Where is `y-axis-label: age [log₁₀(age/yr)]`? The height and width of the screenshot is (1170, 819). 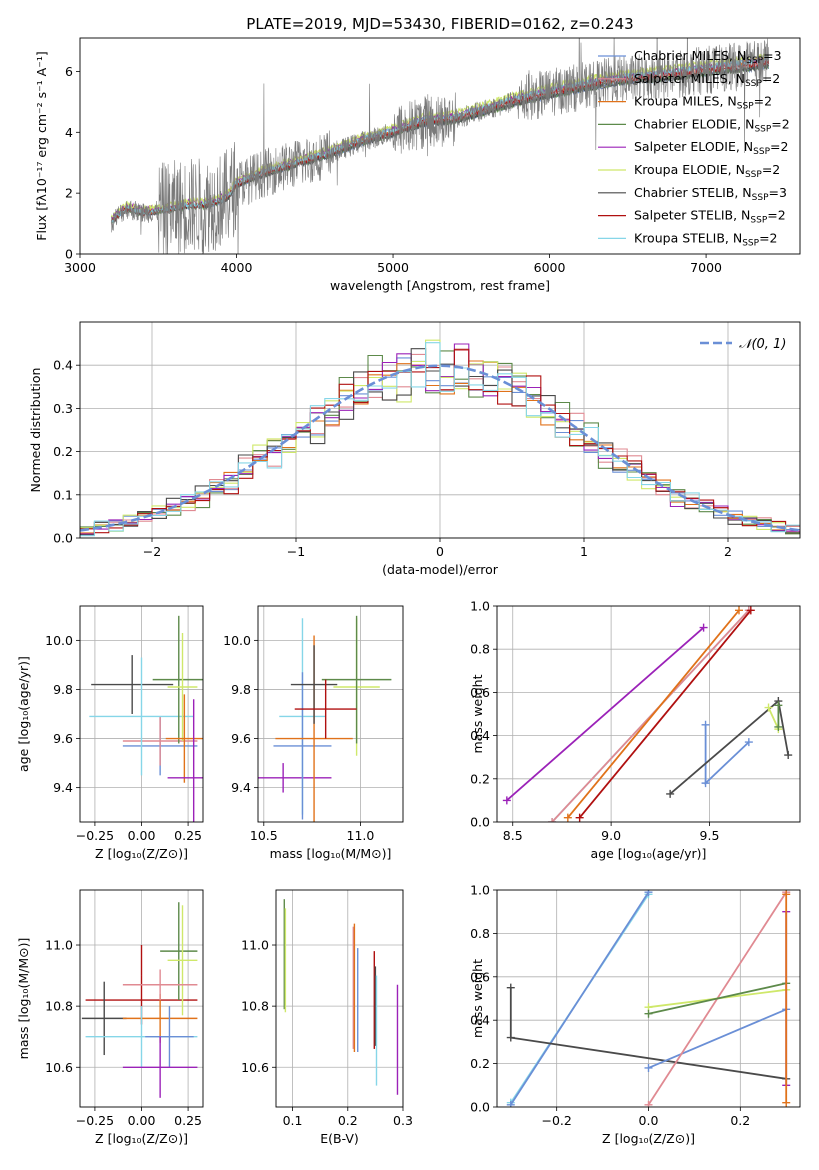 y-axis-label: age [log₁₀(age/yr)] is located at coordinates (23, 714).